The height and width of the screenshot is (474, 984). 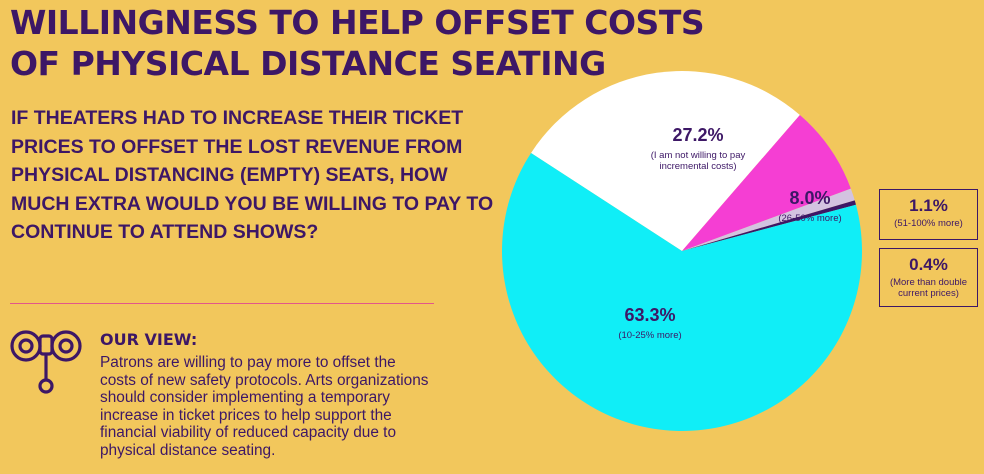 What do you see at coordinates (928, 205) in the screenshot?
I see `callout-pct: 1.1%` at bounding box center [928, 205].